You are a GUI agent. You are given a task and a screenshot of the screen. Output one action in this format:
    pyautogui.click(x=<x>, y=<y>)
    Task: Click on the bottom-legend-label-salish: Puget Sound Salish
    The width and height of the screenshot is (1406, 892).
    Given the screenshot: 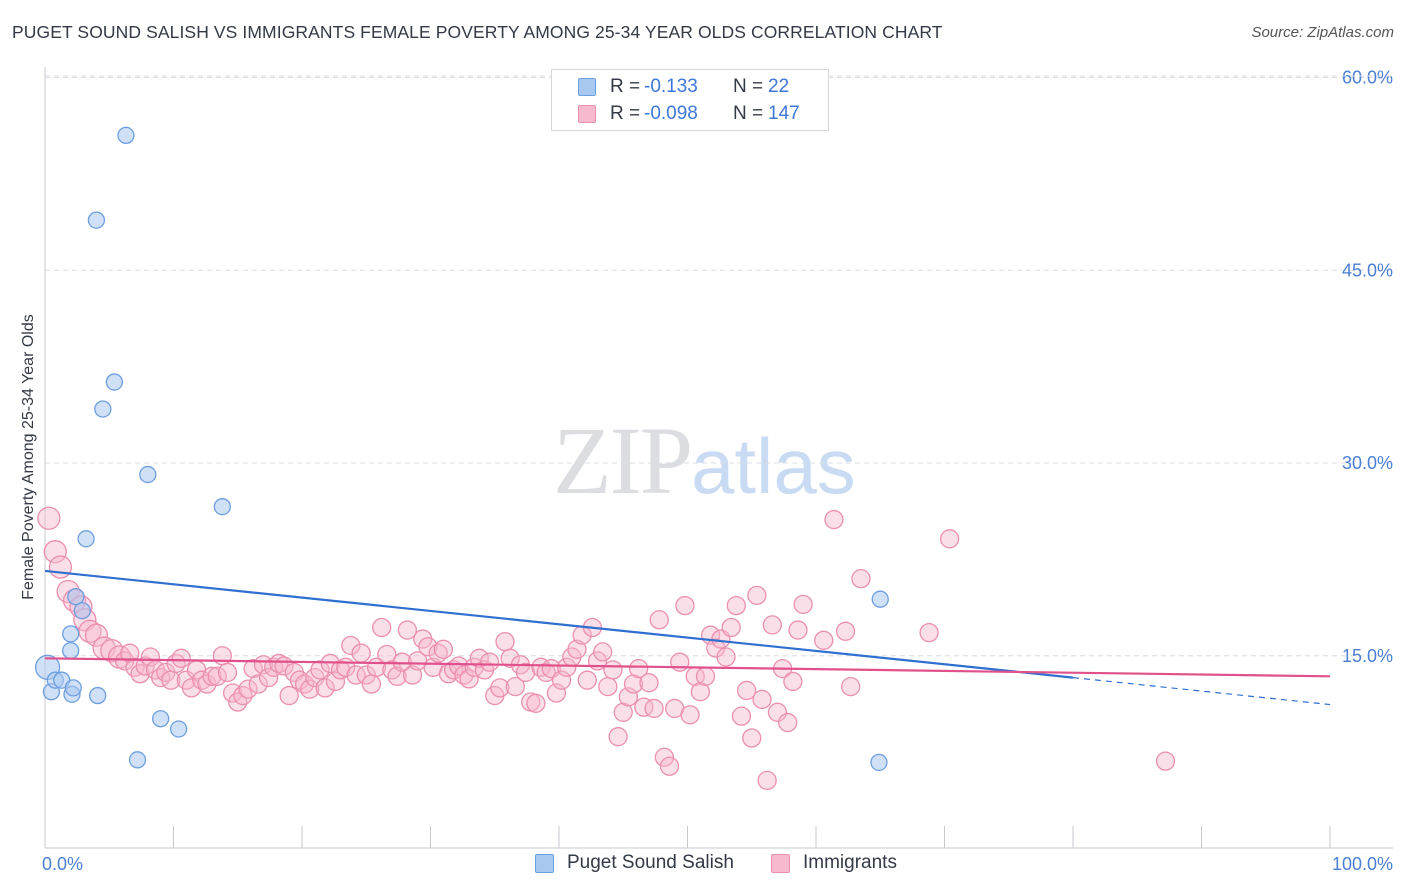 What is the action you would take?
    pyautogui.click(x=650, y=862)
    